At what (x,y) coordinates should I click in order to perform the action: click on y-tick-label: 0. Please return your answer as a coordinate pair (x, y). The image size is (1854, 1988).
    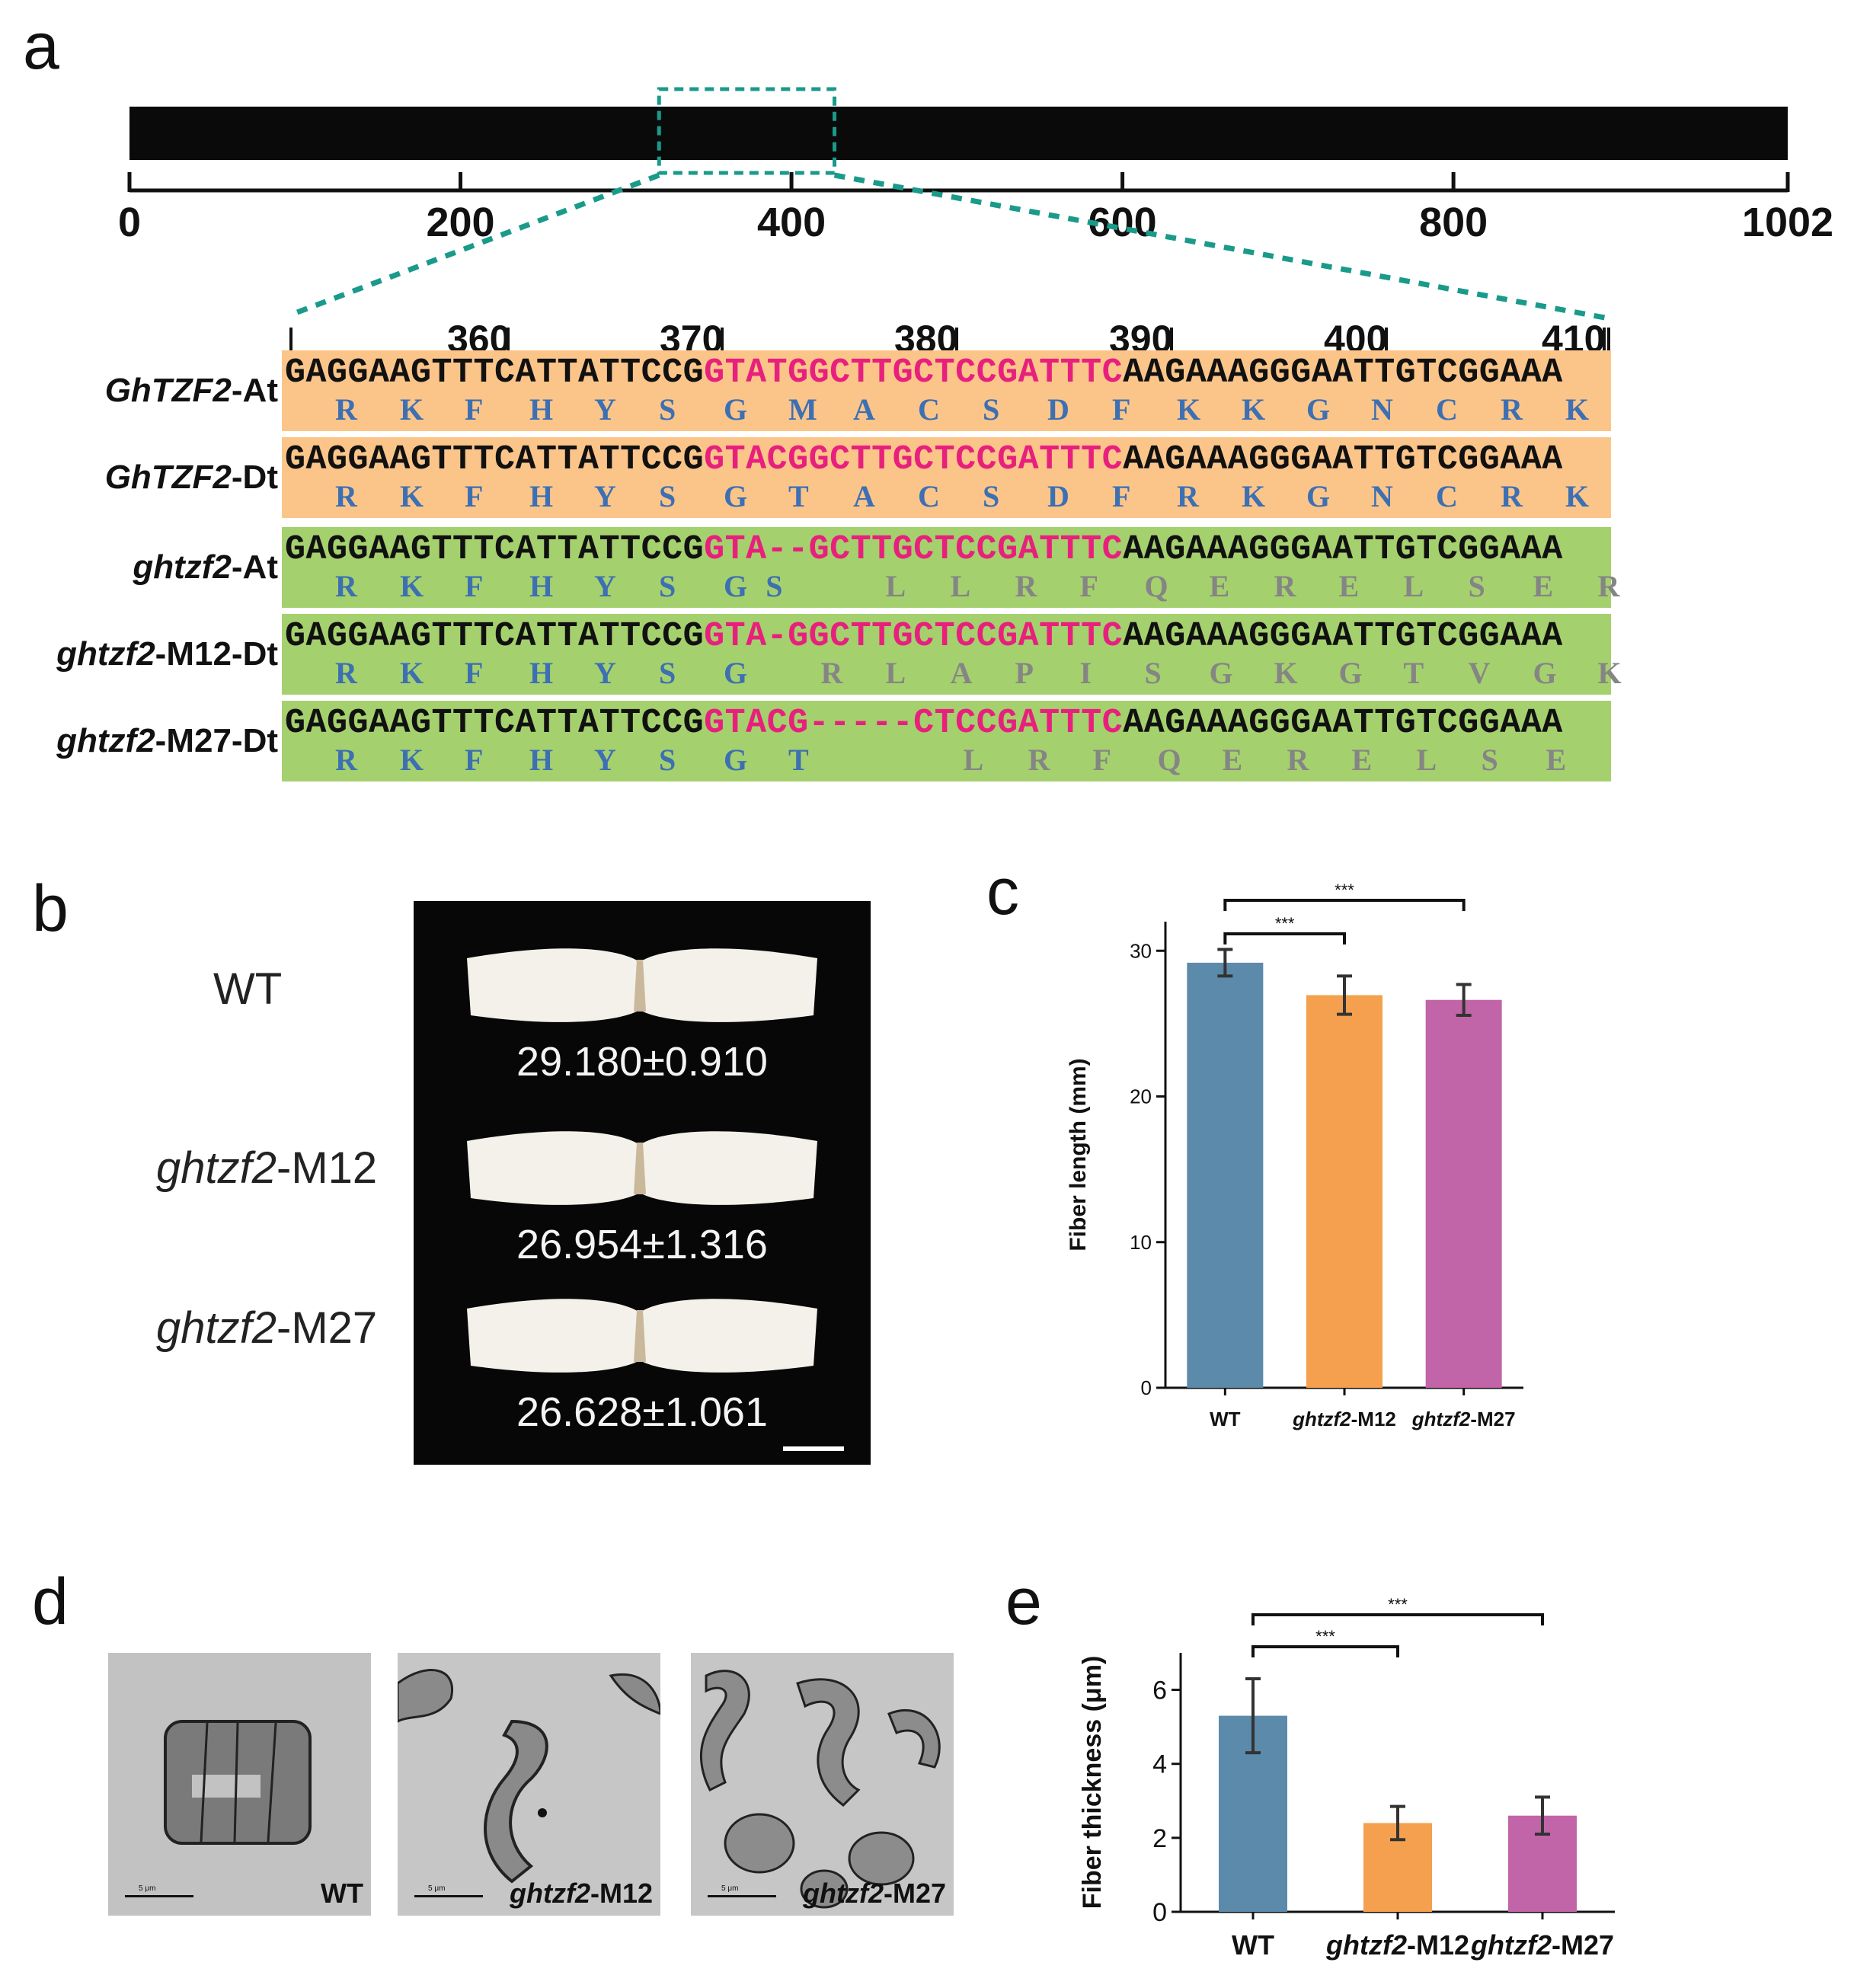
    Looking at the image, I should click on (1146, 1387).